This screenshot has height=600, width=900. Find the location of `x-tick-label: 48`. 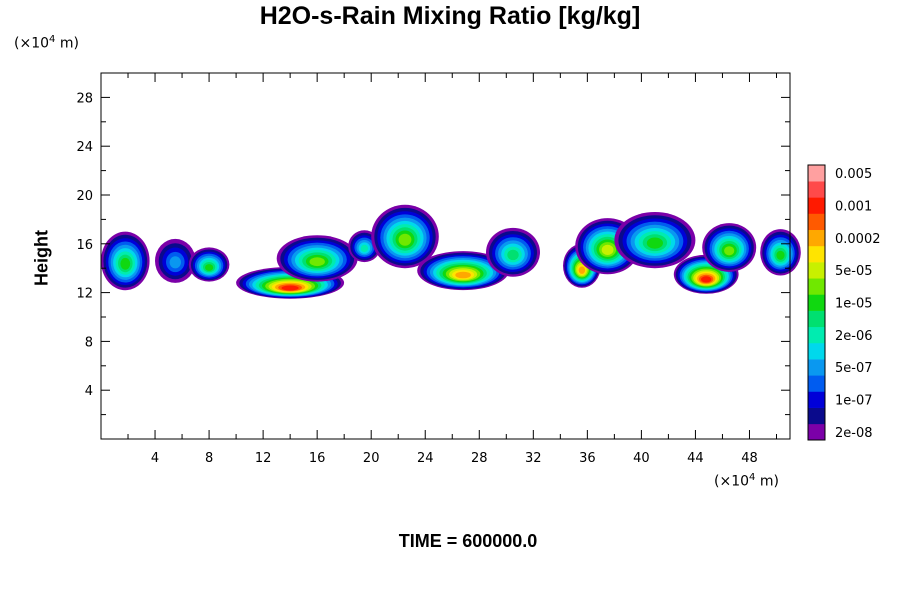

x-tick-label: 48 is located at coordinates (749, 458).